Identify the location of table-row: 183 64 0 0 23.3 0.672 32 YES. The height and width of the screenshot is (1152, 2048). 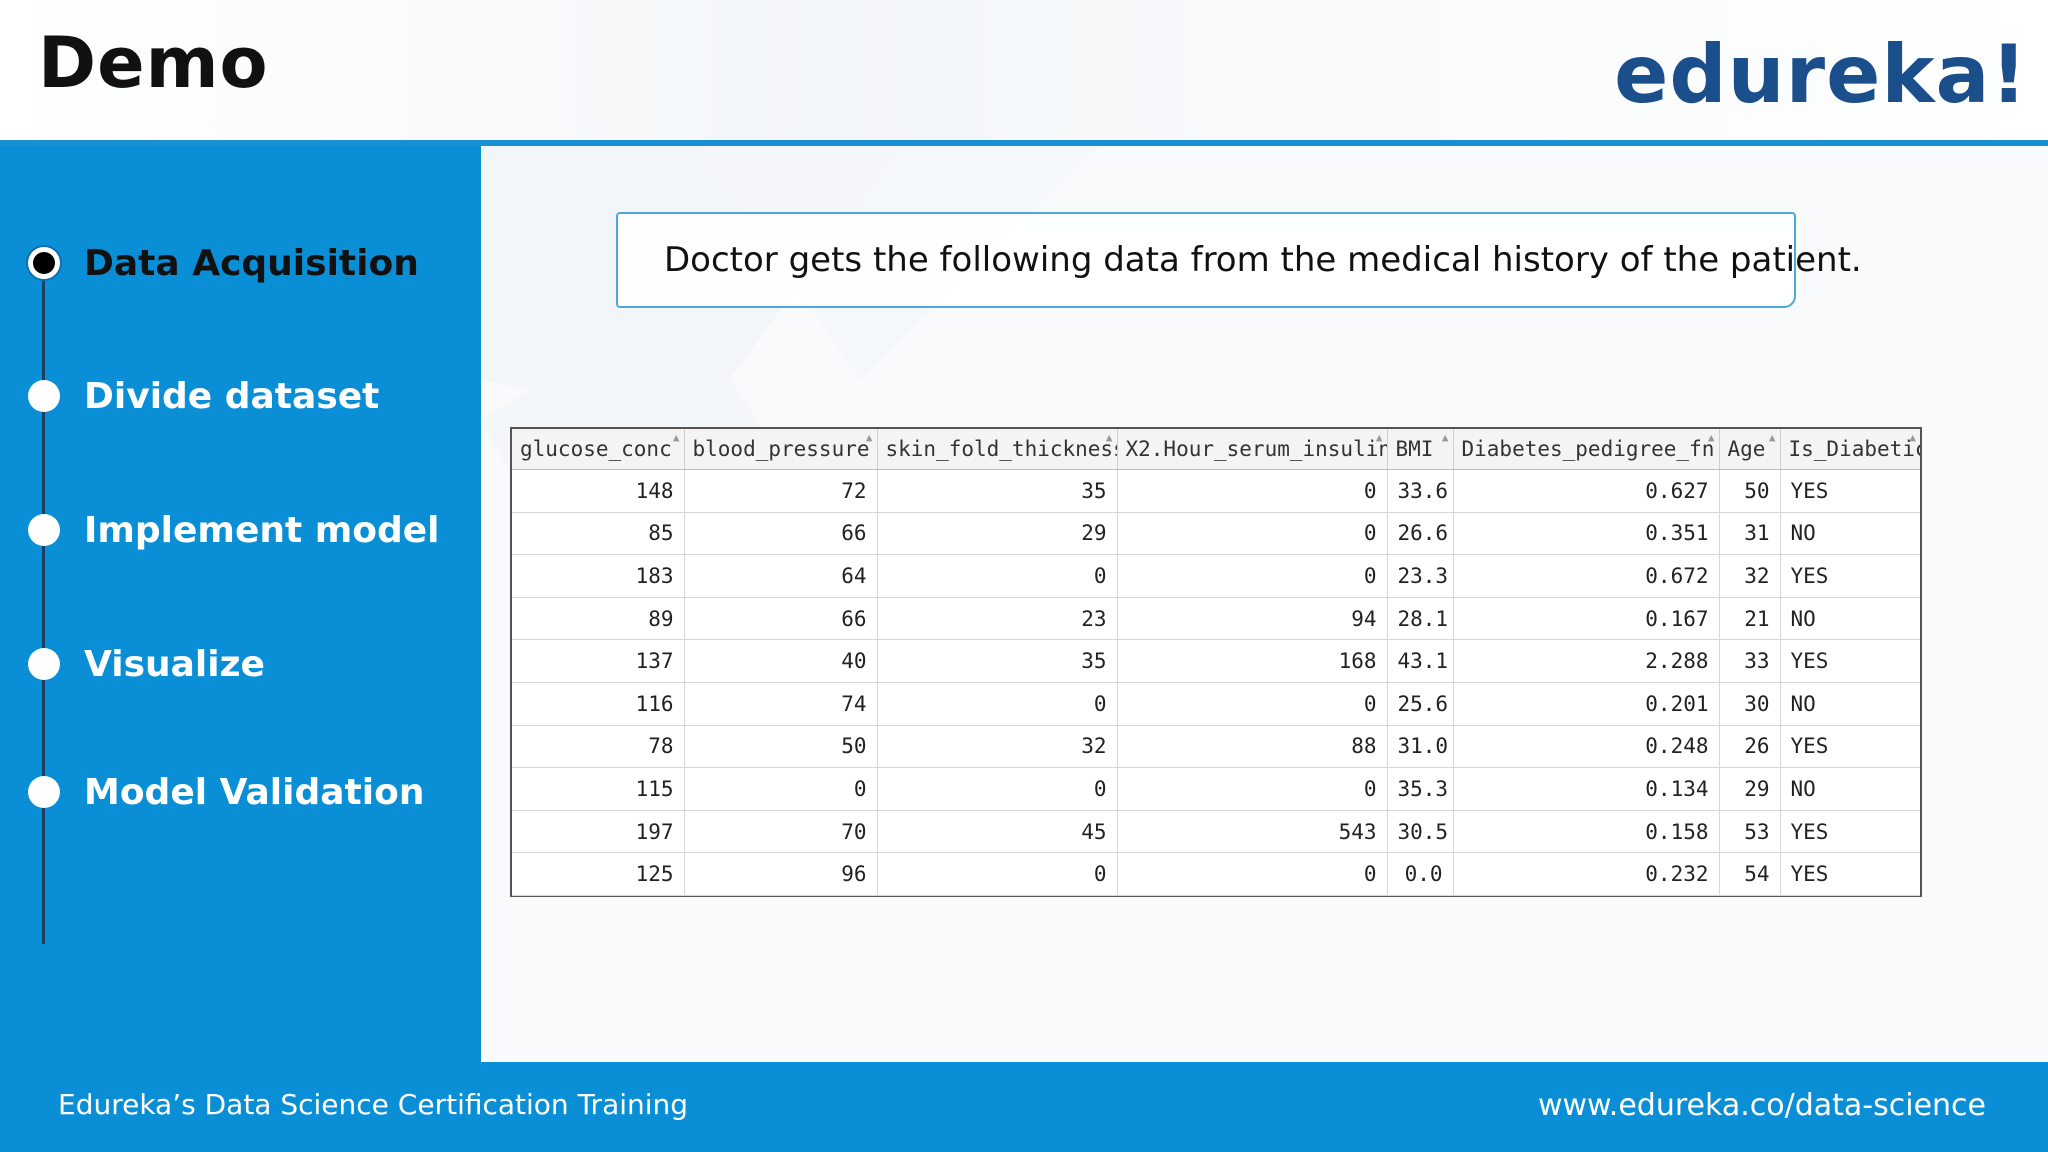
(1216, 576).